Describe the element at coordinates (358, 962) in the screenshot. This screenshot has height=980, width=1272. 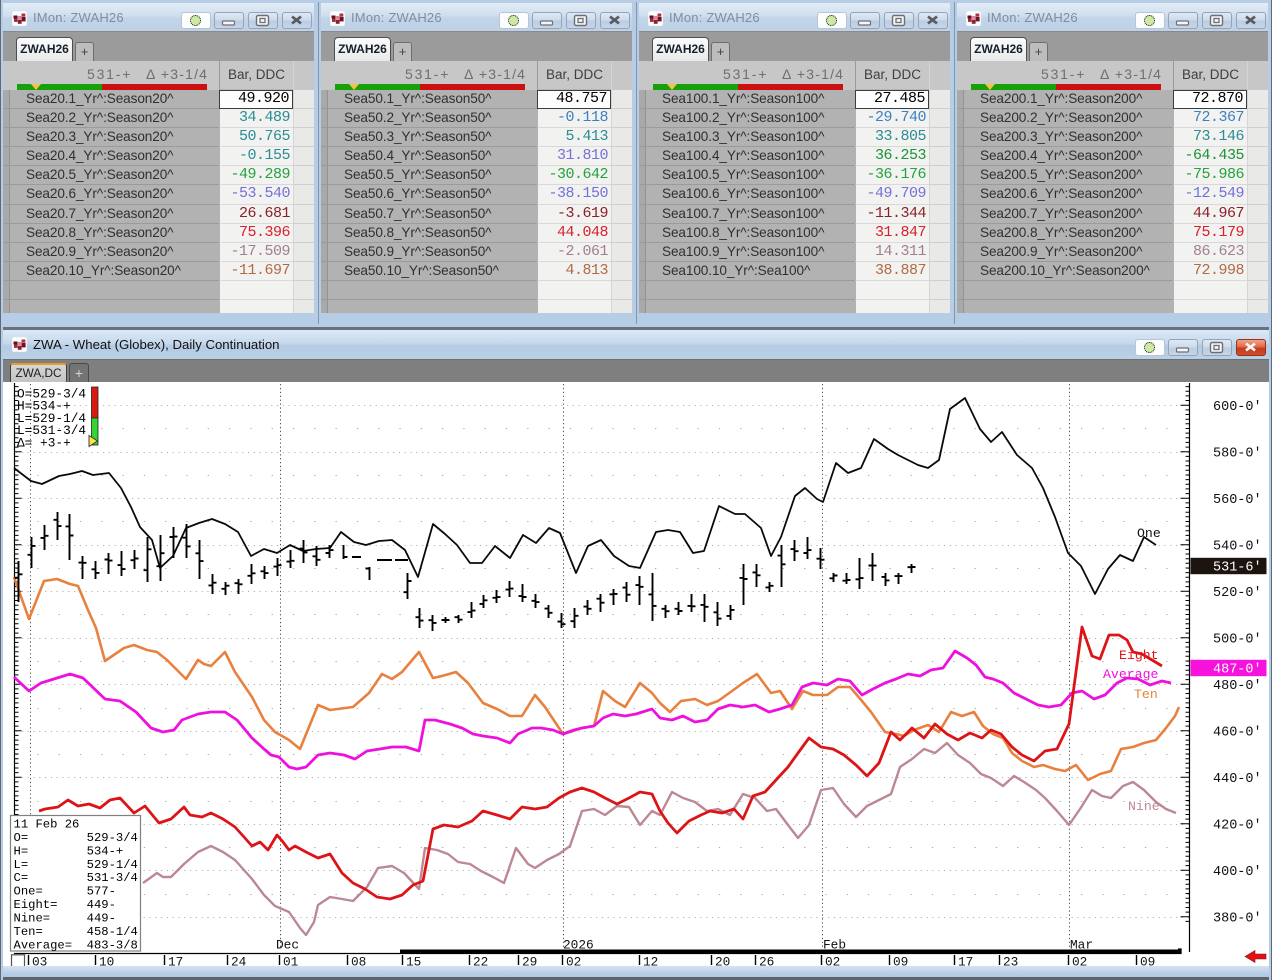
I see `svg-text: 08` at that location.